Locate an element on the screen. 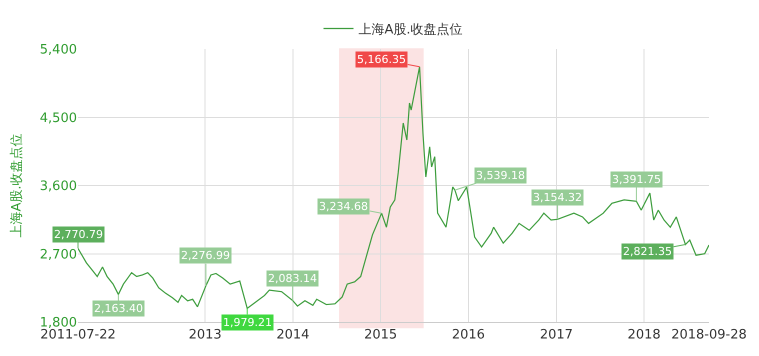 This screenshot has width=759, height=356. annotation: 2,770.79 is located at coordinates (78, 234).